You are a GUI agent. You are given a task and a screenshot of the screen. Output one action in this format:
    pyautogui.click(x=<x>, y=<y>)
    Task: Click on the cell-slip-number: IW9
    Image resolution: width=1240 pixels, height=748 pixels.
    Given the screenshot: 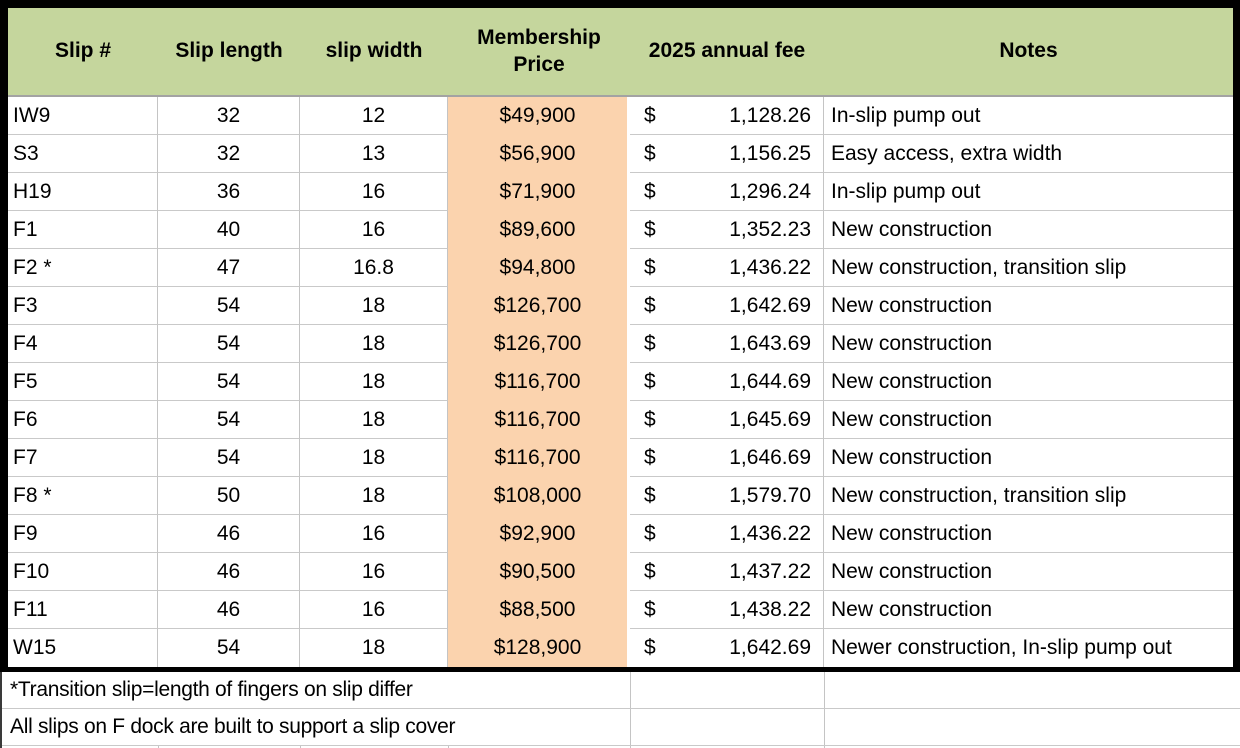 What is the action you would take?
    pyautogui.click(x=83, y=116)
    